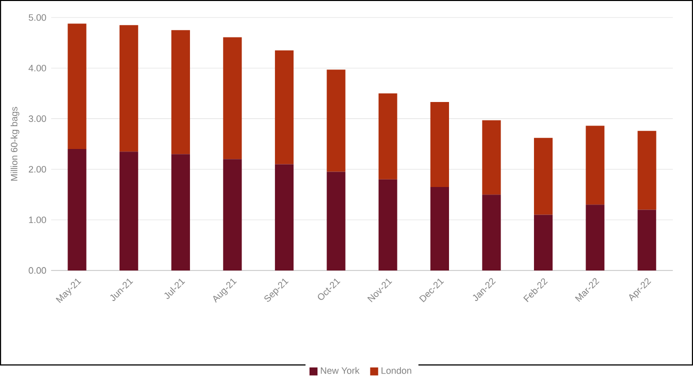  What do you see at coordinates (37, 220) in the screenshot?
I see `y-tick-label: 1.00` at bounding box center [37, 220].